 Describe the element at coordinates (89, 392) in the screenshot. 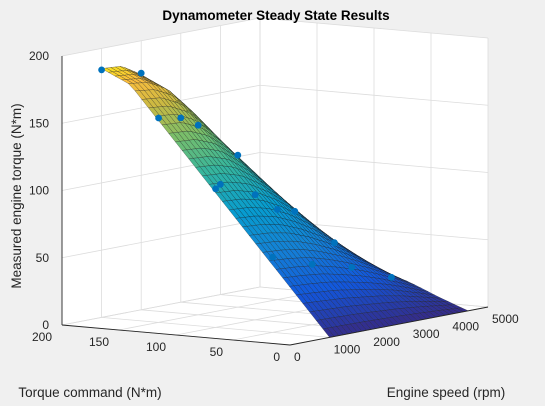

I see `y-axis-label: Torque command (N*m)` at that location.